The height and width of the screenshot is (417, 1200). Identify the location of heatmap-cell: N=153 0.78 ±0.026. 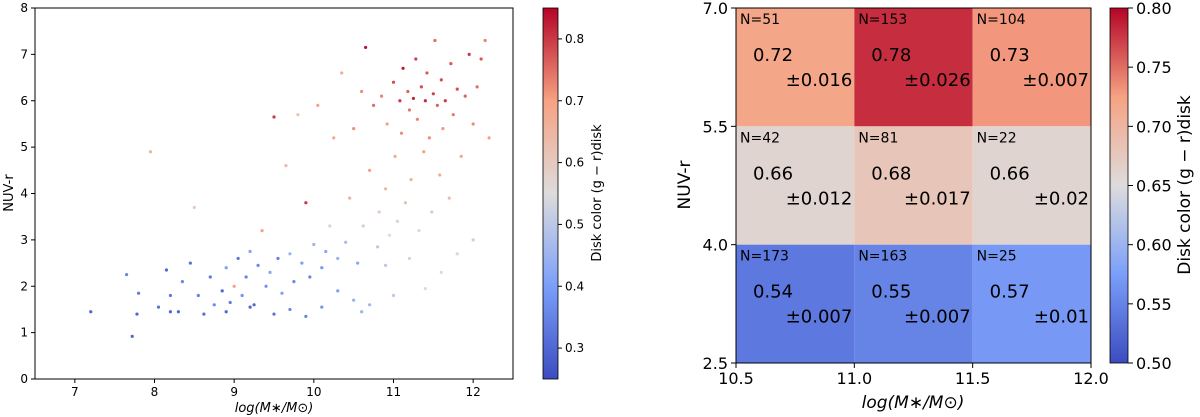
(913, 67).